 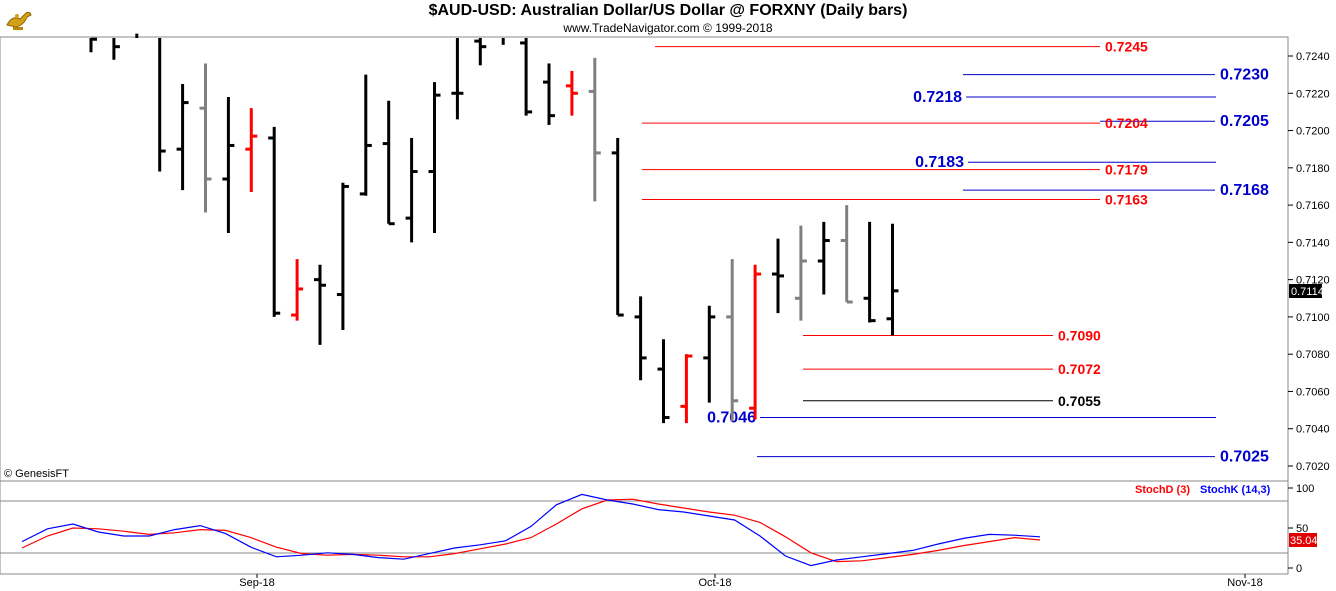 I want to click on stoch-d-legend: StochD (3), so click(x=1162, y=490).